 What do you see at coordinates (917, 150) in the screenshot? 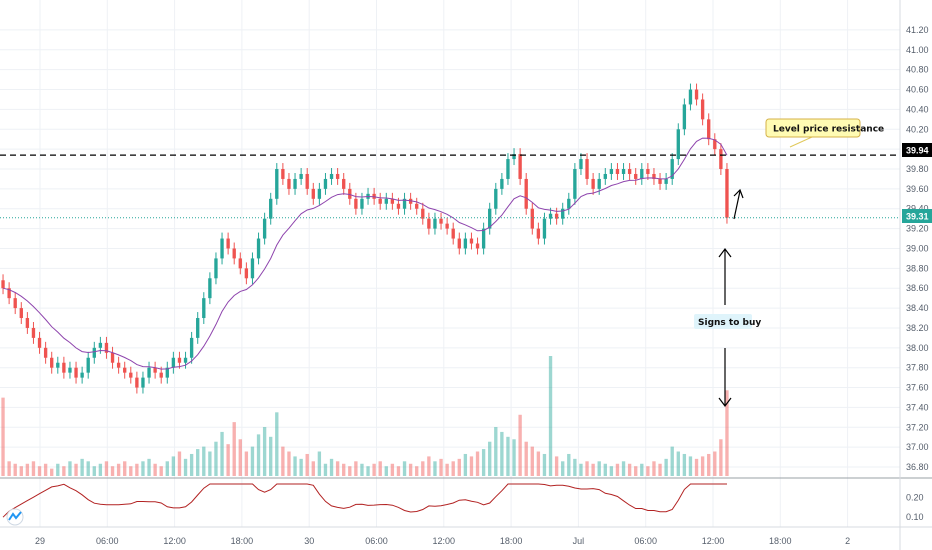
I see `resistance-price-tag: 39.94` at bounding box center [917, 150].